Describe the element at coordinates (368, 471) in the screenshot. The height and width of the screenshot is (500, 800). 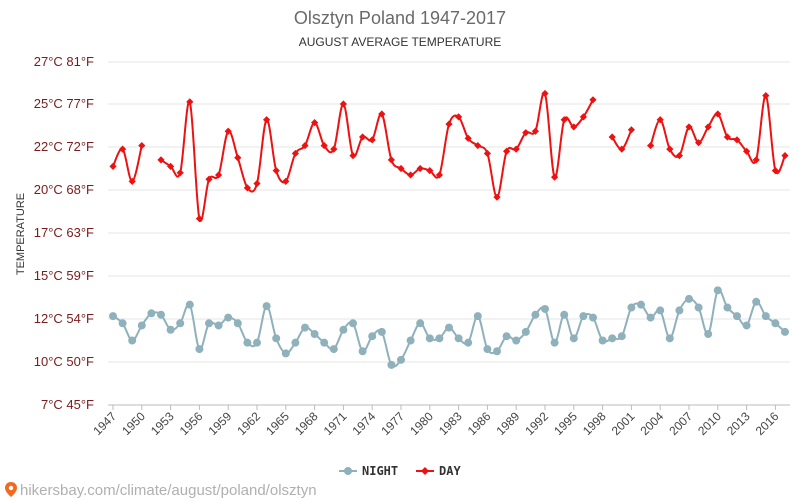
I see `legend-item-night: NIGHT` at that location.